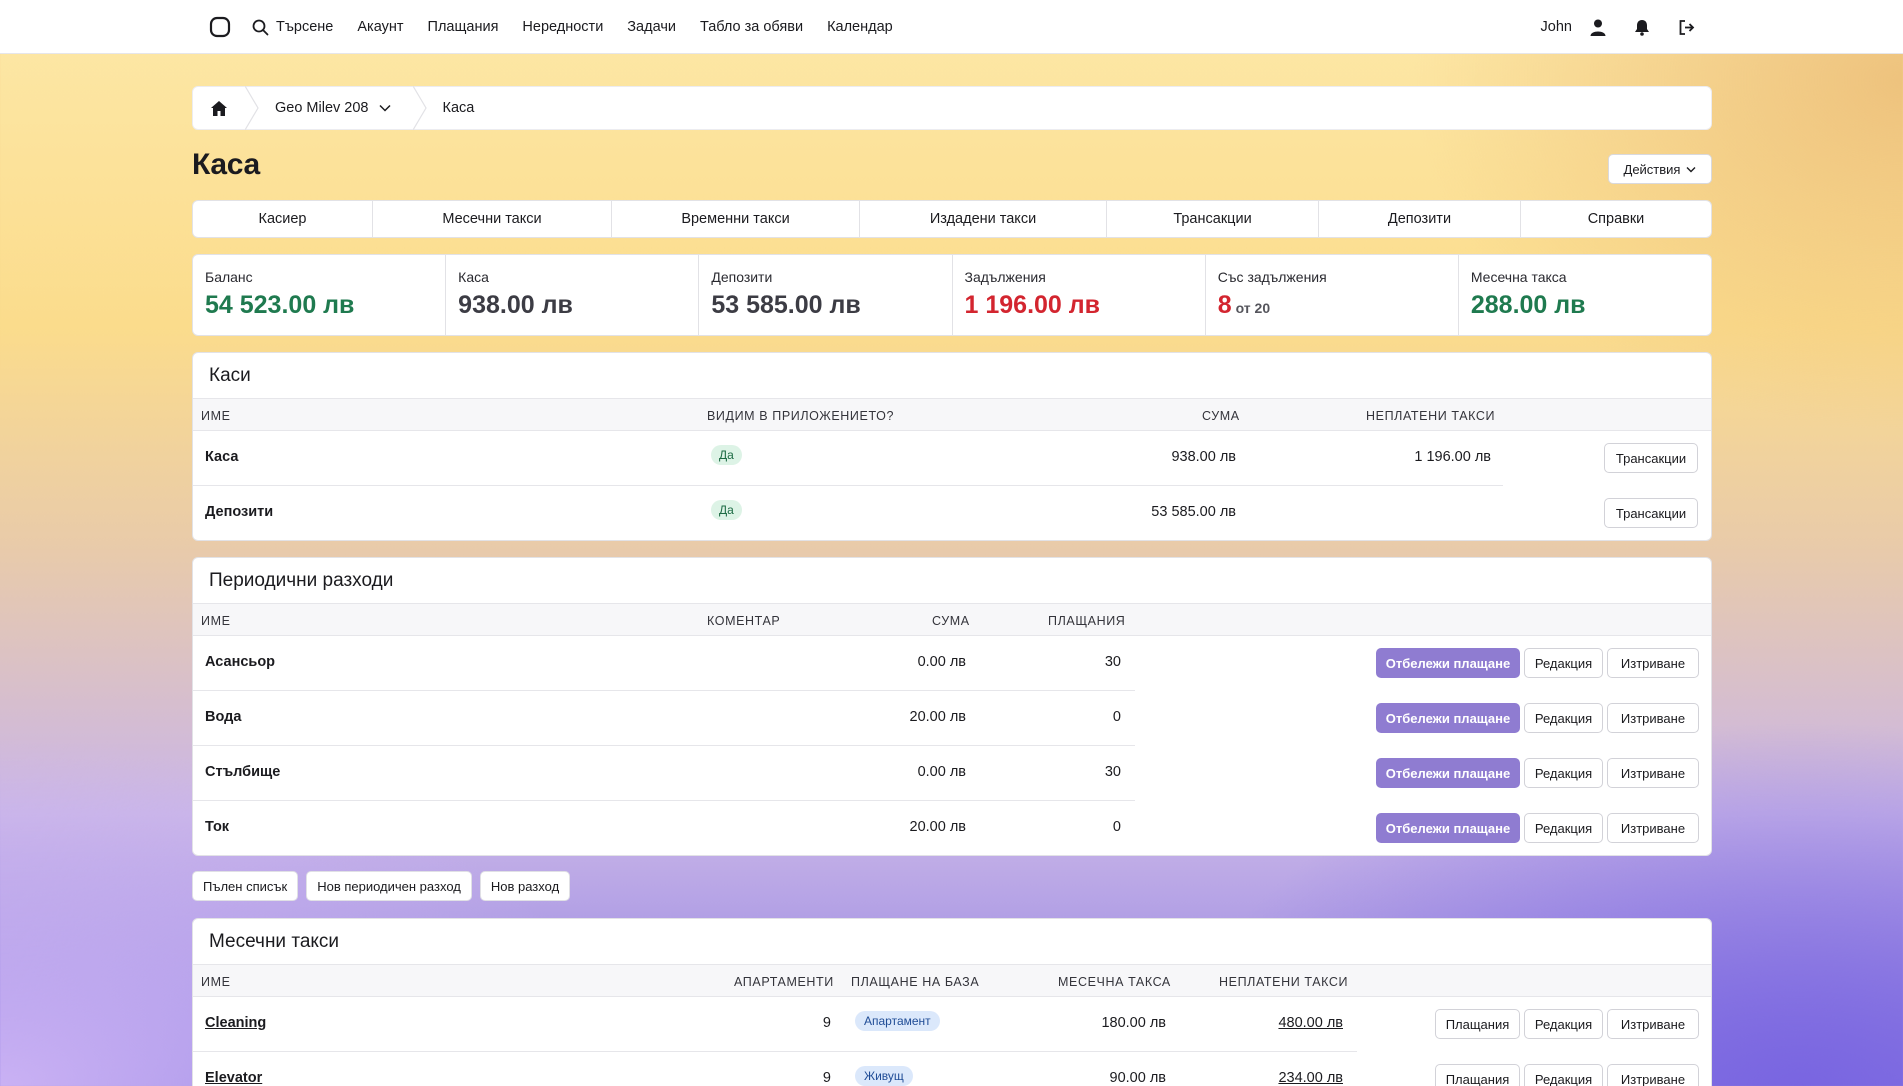  Describe the element at coordinates (952, 458) in the screenshot. I see `table-row: Каса Да 938.00 лв 1 196.00 лв Трансакции` at that location.